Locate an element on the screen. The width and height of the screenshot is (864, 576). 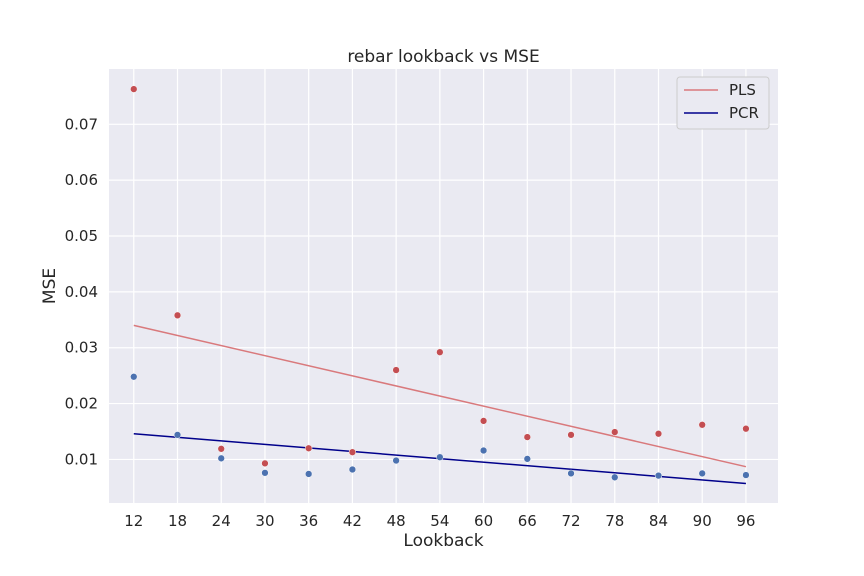
y-tick-labels: 0.01 0.02 0.03 0.04 0.05 0.06 0.07 is located at coordinates (81, 291).